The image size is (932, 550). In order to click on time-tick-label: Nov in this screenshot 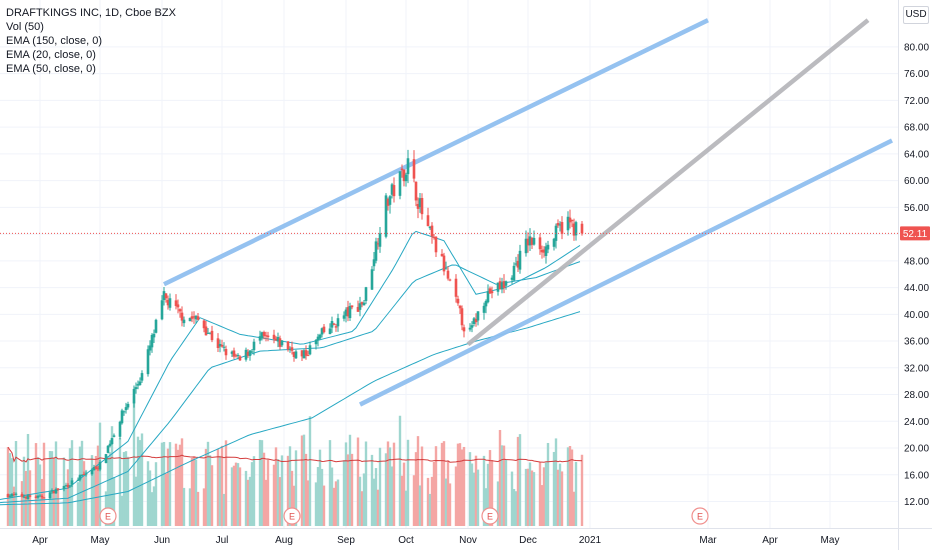, I will do `click(468, 540)`.